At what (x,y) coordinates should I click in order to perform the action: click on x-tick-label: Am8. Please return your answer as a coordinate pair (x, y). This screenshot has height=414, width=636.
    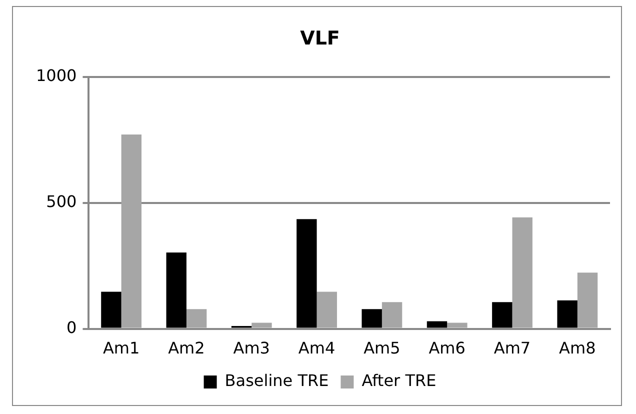
    Looking at the image, I should click on (577, 348).